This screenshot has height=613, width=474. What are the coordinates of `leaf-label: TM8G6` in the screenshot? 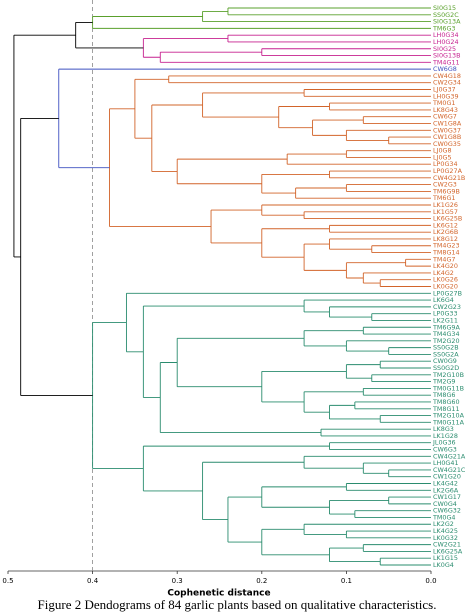 It's located at (444, 395).